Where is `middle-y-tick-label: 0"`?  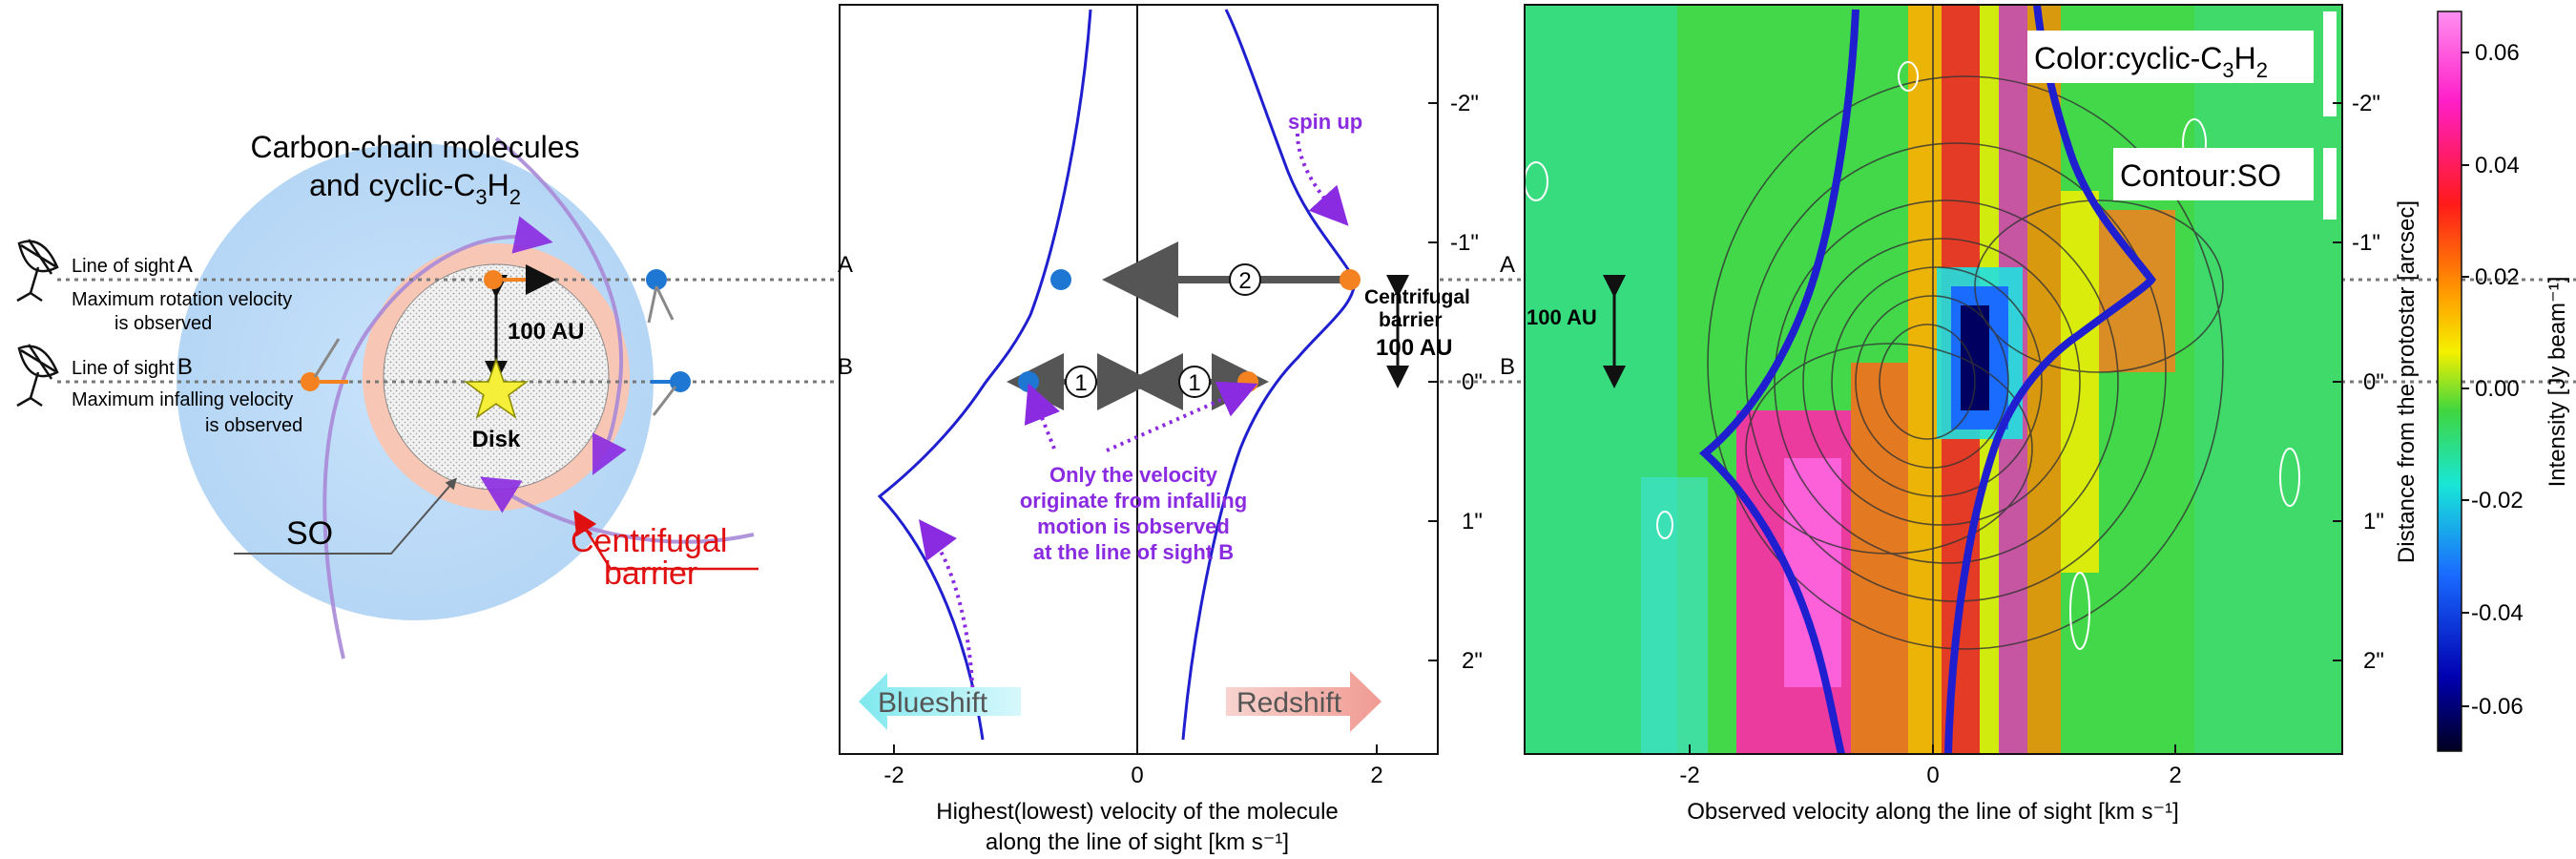
middle-y-tick-label: 0" is located at coordinates (1472, 382).